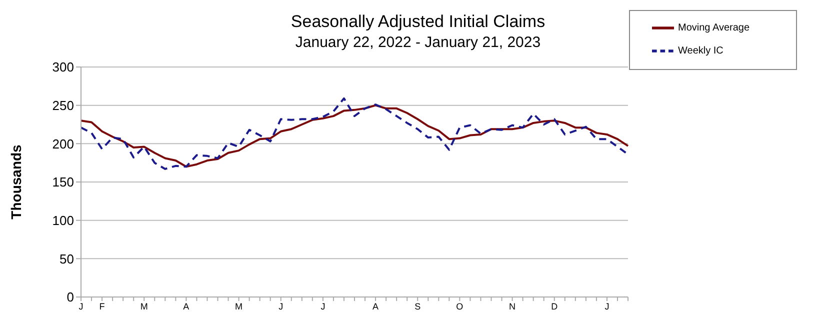  What do you see at coordinates (70, 297) in the screenshot?
I see `y-tick-label: 0` at bounding box center [70, 297].